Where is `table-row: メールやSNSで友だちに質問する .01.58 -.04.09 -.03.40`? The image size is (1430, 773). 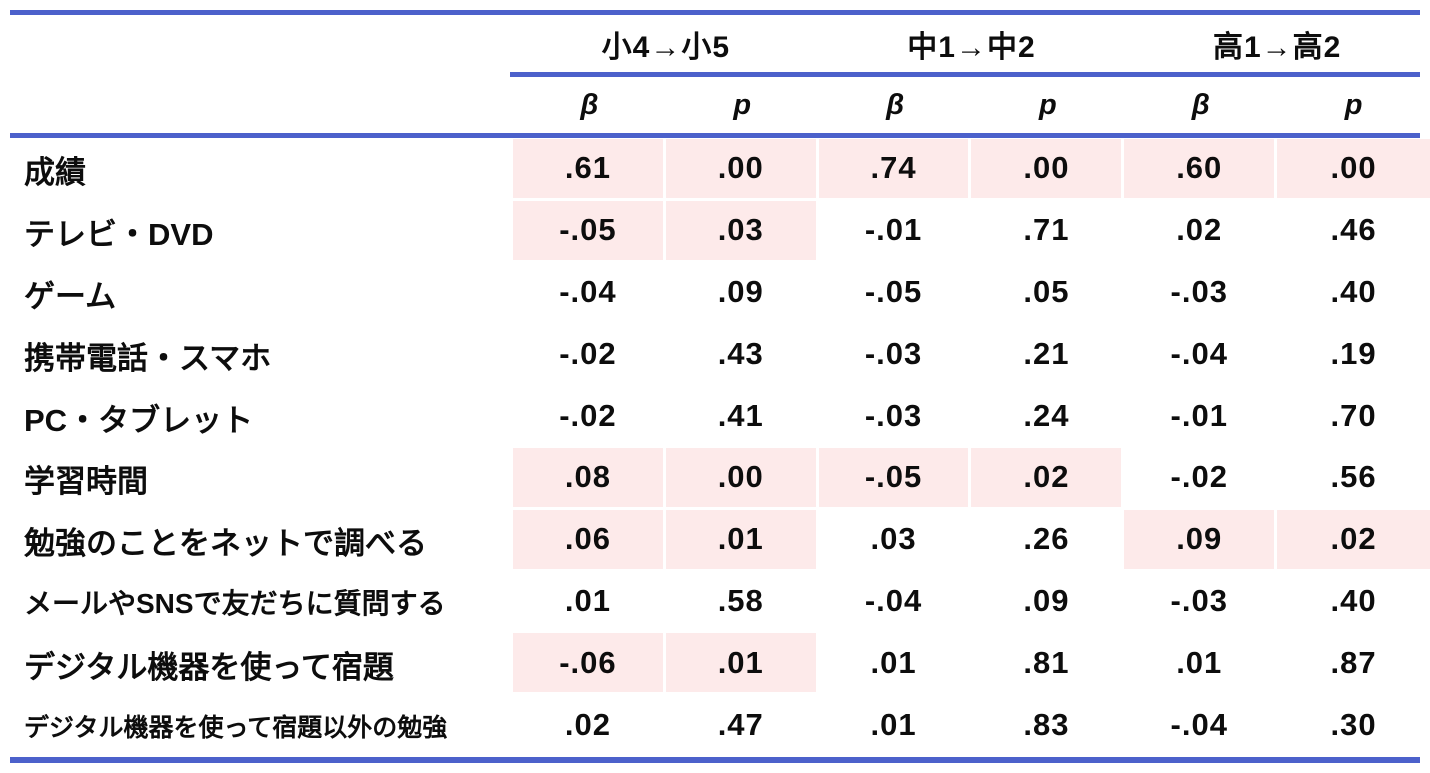 table-row: メールやSNSで友だちに質問する .01.58 -.04.09 -.03.40 is located at coordinates (715, 602).